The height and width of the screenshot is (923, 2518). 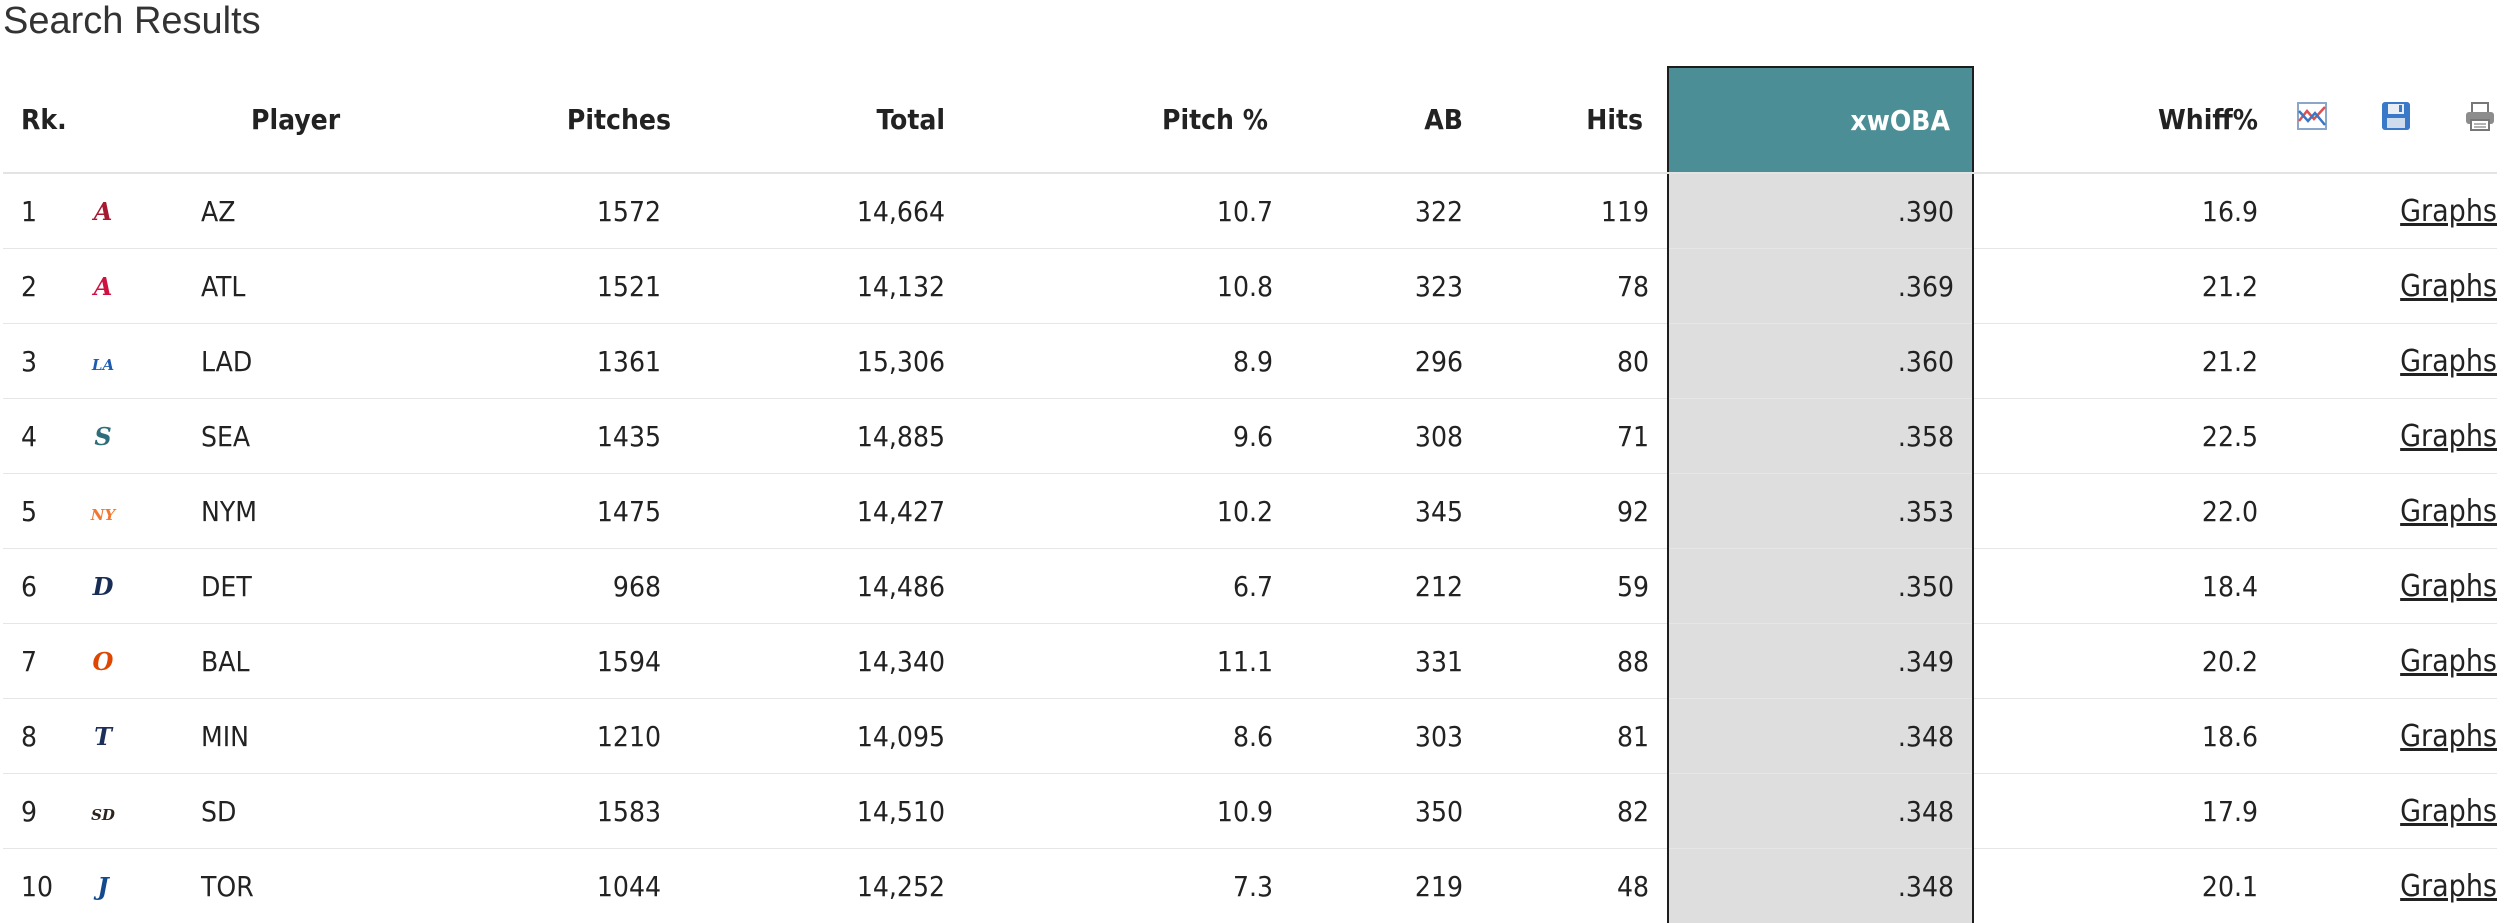 I want to click on ab-cell: 219, so click(x=1368, y=886).